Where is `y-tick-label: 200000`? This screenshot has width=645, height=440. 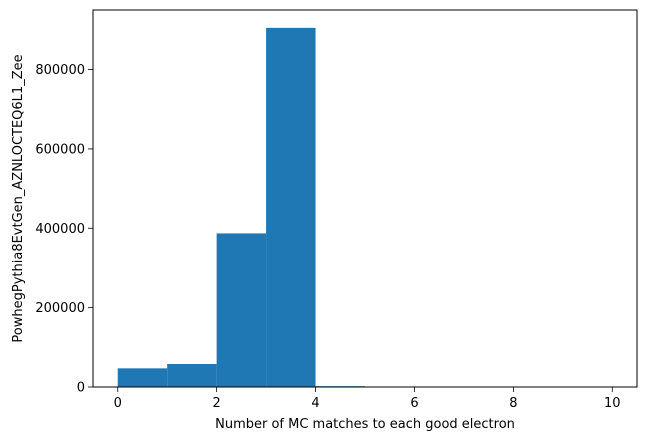
y-tick-label: 200000 is located at coordinates (60, 308).